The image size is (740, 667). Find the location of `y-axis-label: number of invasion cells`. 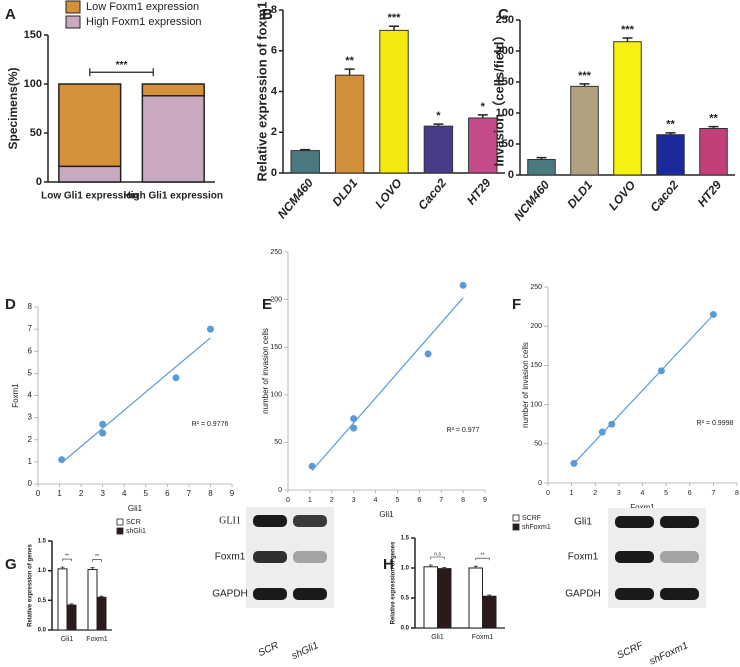

y-axis-label: number of invasion cells is located at coordinates (525, 385).